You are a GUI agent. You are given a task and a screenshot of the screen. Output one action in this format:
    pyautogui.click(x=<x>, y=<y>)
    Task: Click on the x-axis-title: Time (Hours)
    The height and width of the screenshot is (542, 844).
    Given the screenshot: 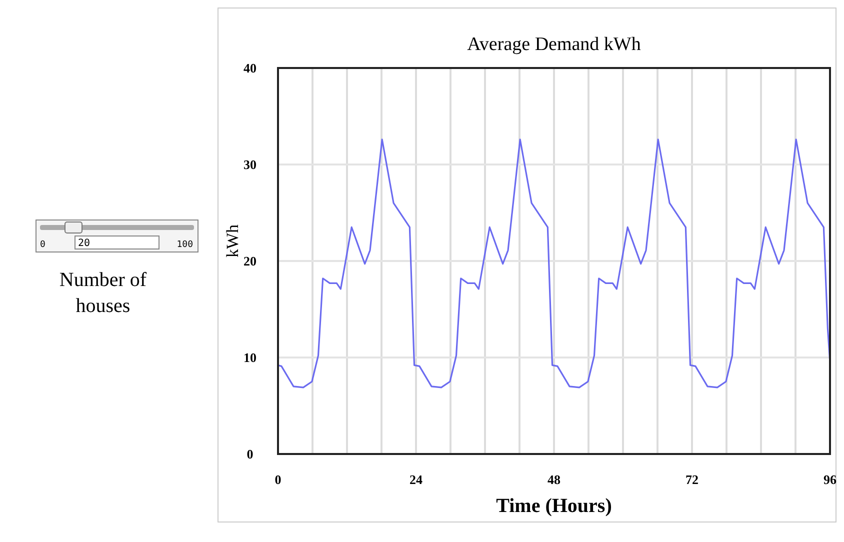 What is the action you would take?
    pyautogui.click(x=554, y=506)
    